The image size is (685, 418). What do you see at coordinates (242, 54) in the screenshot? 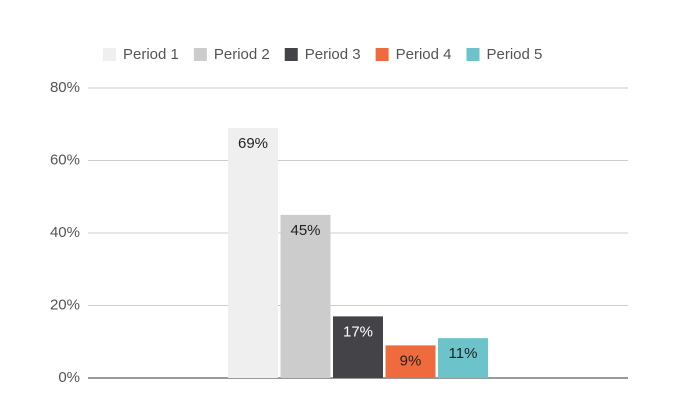
I see `legend-label: Period 2` at bounding box center [242, 54].